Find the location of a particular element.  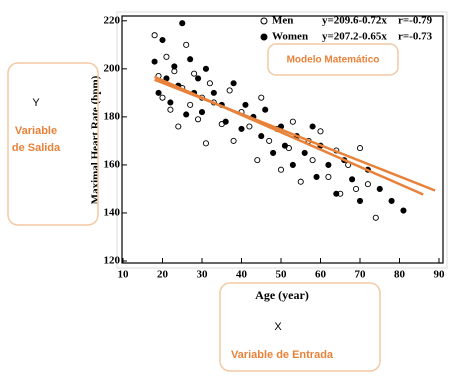

model-annotation: Modelo Matemático is located at coordinates (333, 60).